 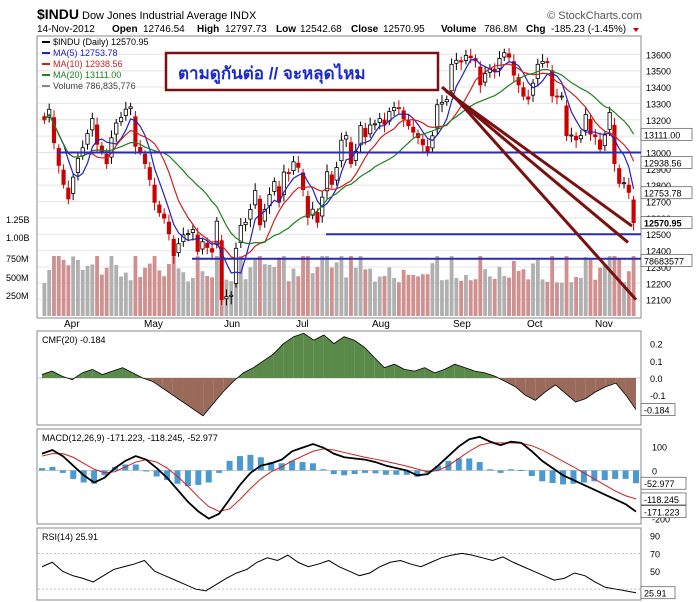 I want to click on month-label: May, so click(x=153, y=324).